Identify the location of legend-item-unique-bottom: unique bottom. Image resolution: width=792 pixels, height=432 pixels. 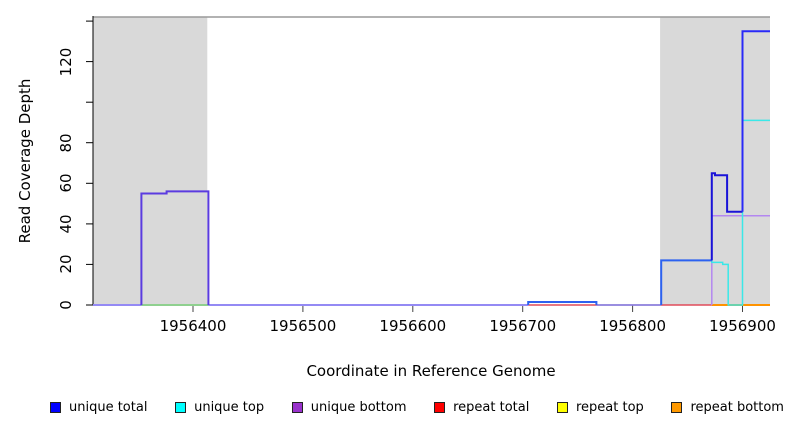
(349, 407).